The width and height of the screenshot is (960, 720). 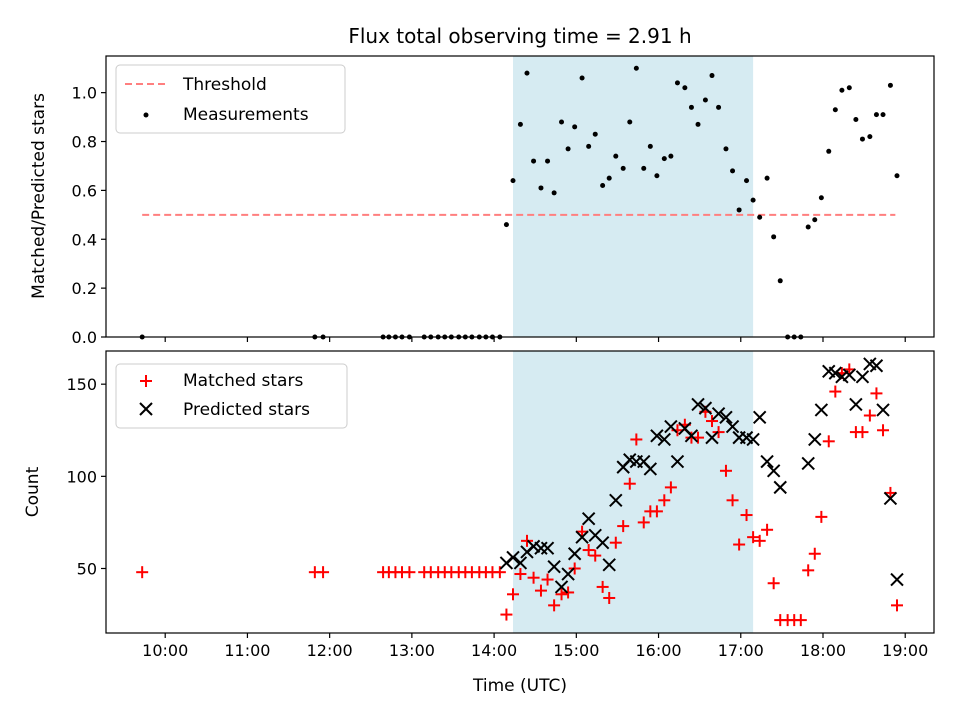 What do you see at coordinates (519, 686) in the screenshot?
I see `x-axis-label: Time (UTC)` at bounding box center [519, 686].